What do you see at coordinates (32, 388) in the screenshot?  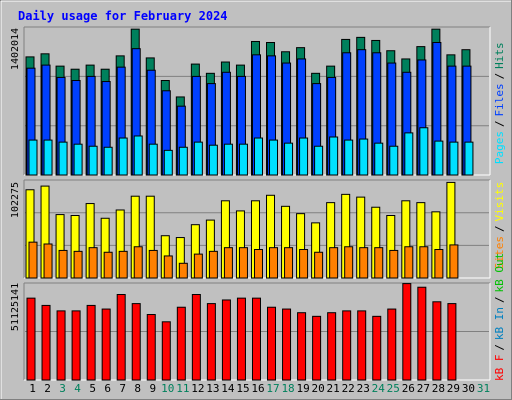 I see `x-label-day-1: 1` at bounding box center [32, 388].